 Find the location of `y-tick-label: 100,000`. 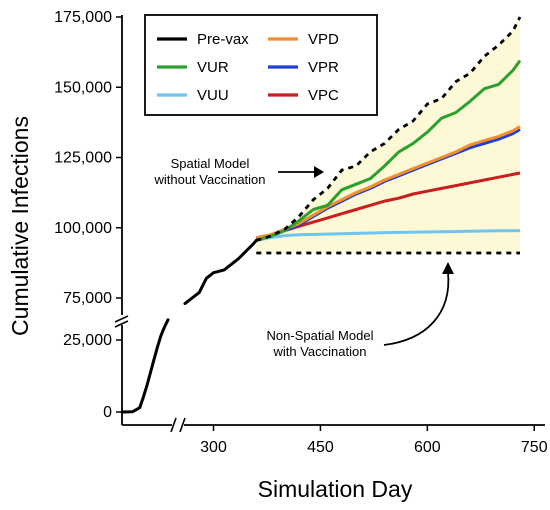

y-tick-label: 100,000 is located at coordinates (83, 228).